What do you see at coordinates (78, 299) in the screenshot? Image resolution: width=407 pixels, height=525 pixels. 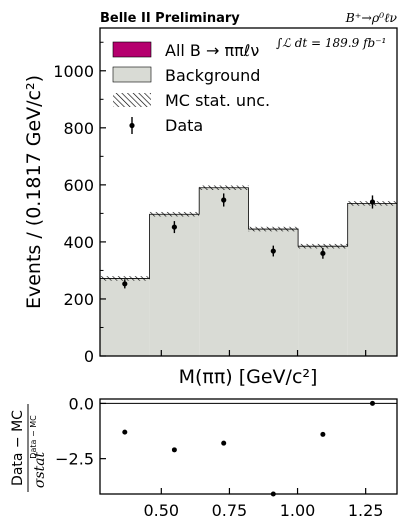 I see `y-tick-label: 200` at bounding box center [78, 299].